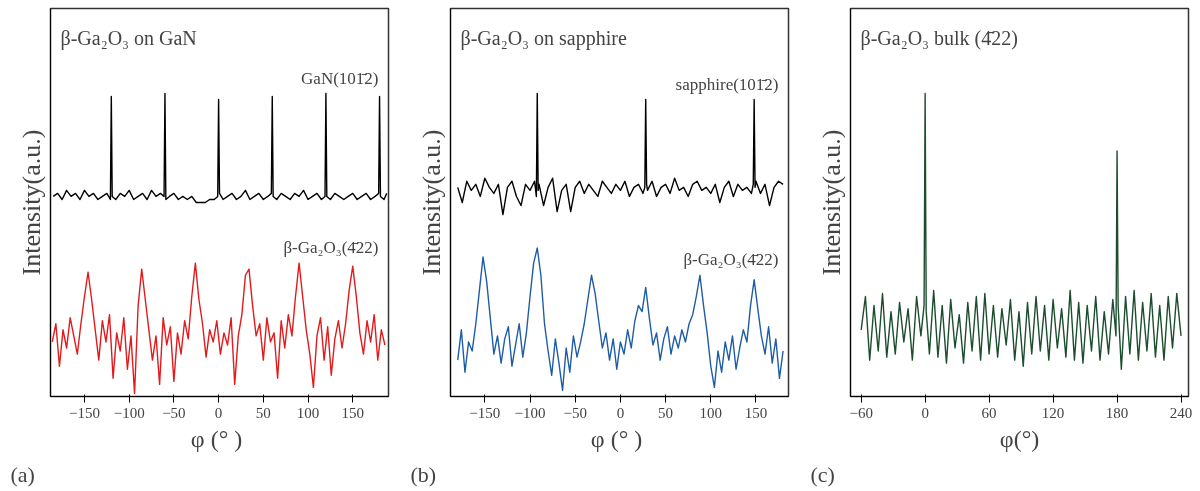 This screenshot has width=1200, height=491. What do you see at coordinates (822, 474) in the screenshot?
I see `text: (c)` at bounding box center [822, 474].